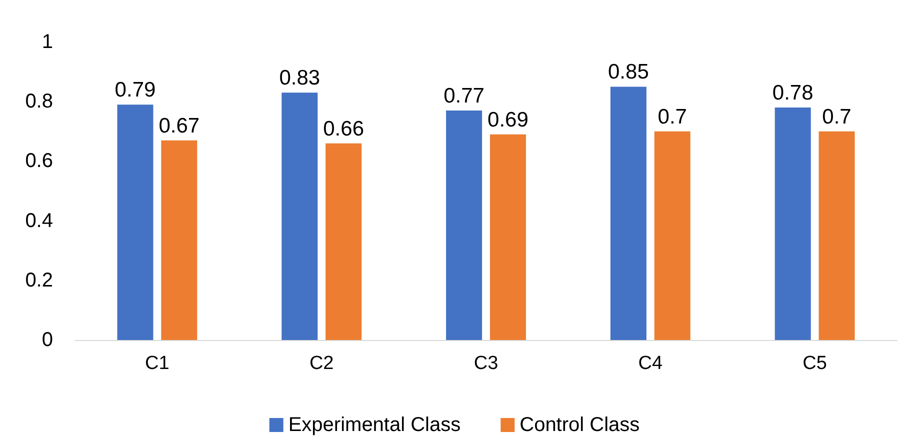 The height and width of the screenshot is (448, 909). What do you see at coordinates (135, 90) in the screenshot?
I see `data-label: 0.79` at bounding box center [135, 90].